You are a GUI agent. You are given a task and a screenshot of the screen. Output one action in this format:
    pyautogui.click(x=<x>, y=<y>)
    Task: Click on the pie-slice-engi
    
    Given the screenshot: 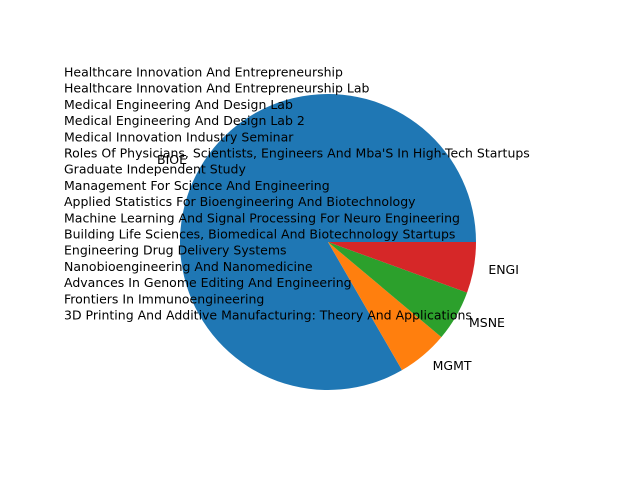 What is the action you would take?
    pyautogui.click(x=402, y=267)
    